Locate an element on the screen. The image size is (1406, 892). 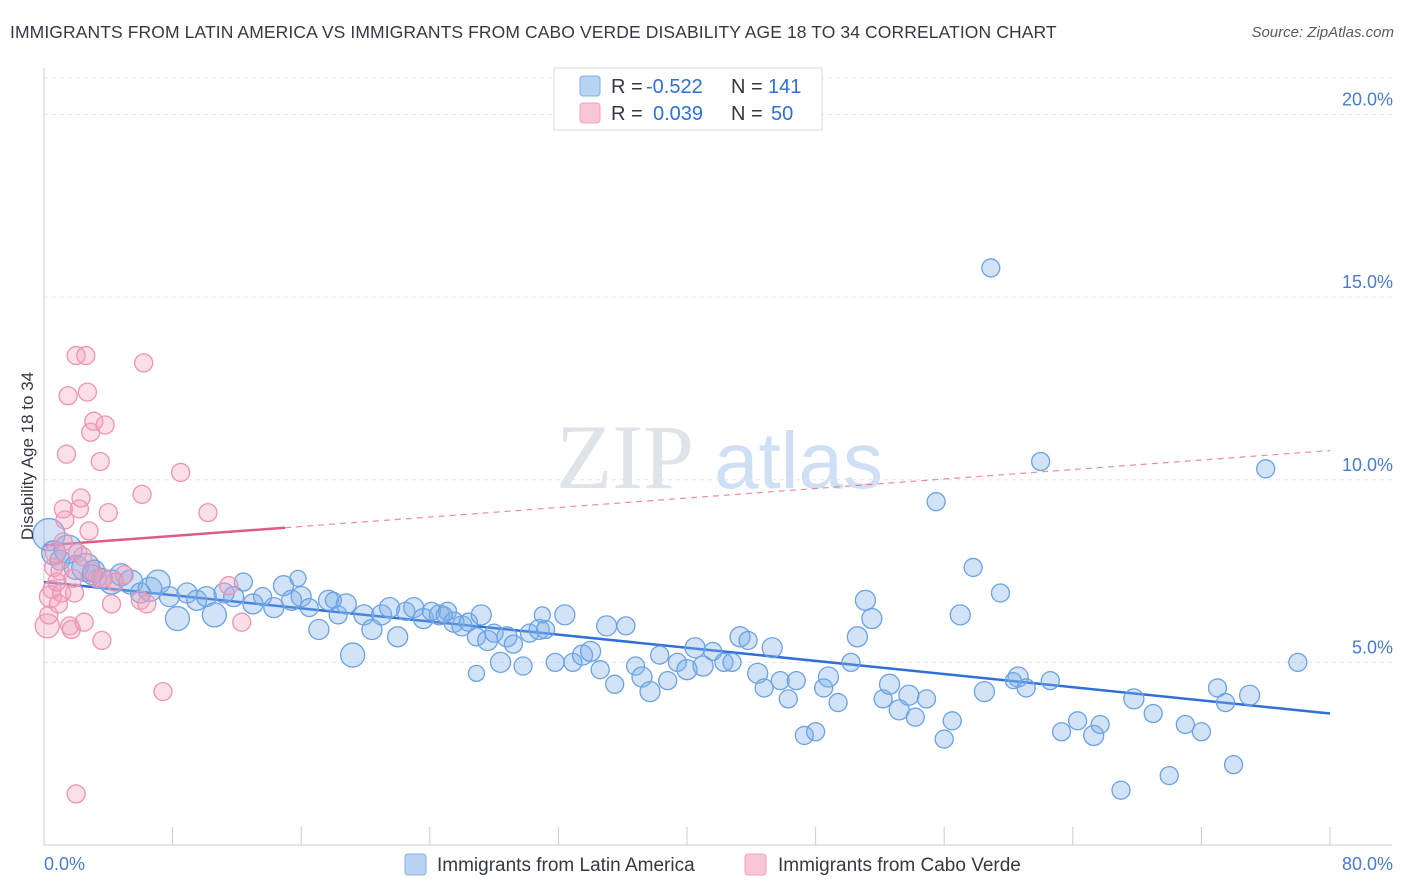
y-tick-label-5: 5.0% is located at coordinates (1372, 647).